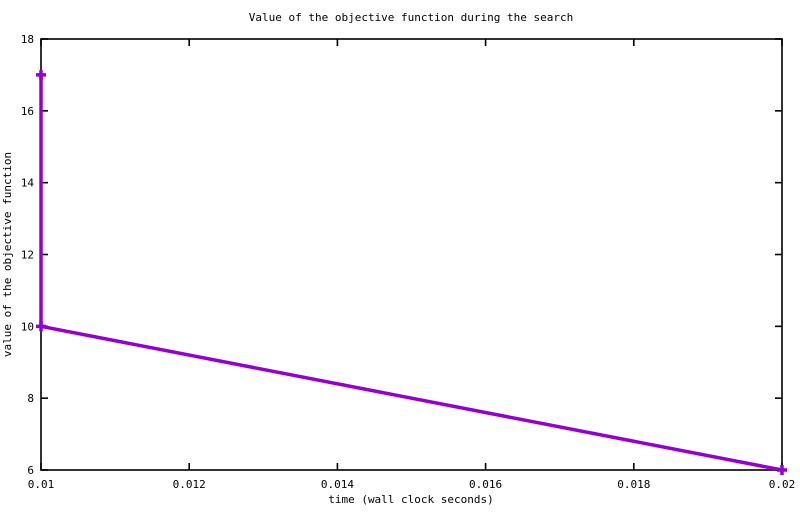 The width and height of the screenshot is (800, 514). Describe the element at coordinates (30, 398) in the screenshot. I see `y-tick-label: 8` at that location.